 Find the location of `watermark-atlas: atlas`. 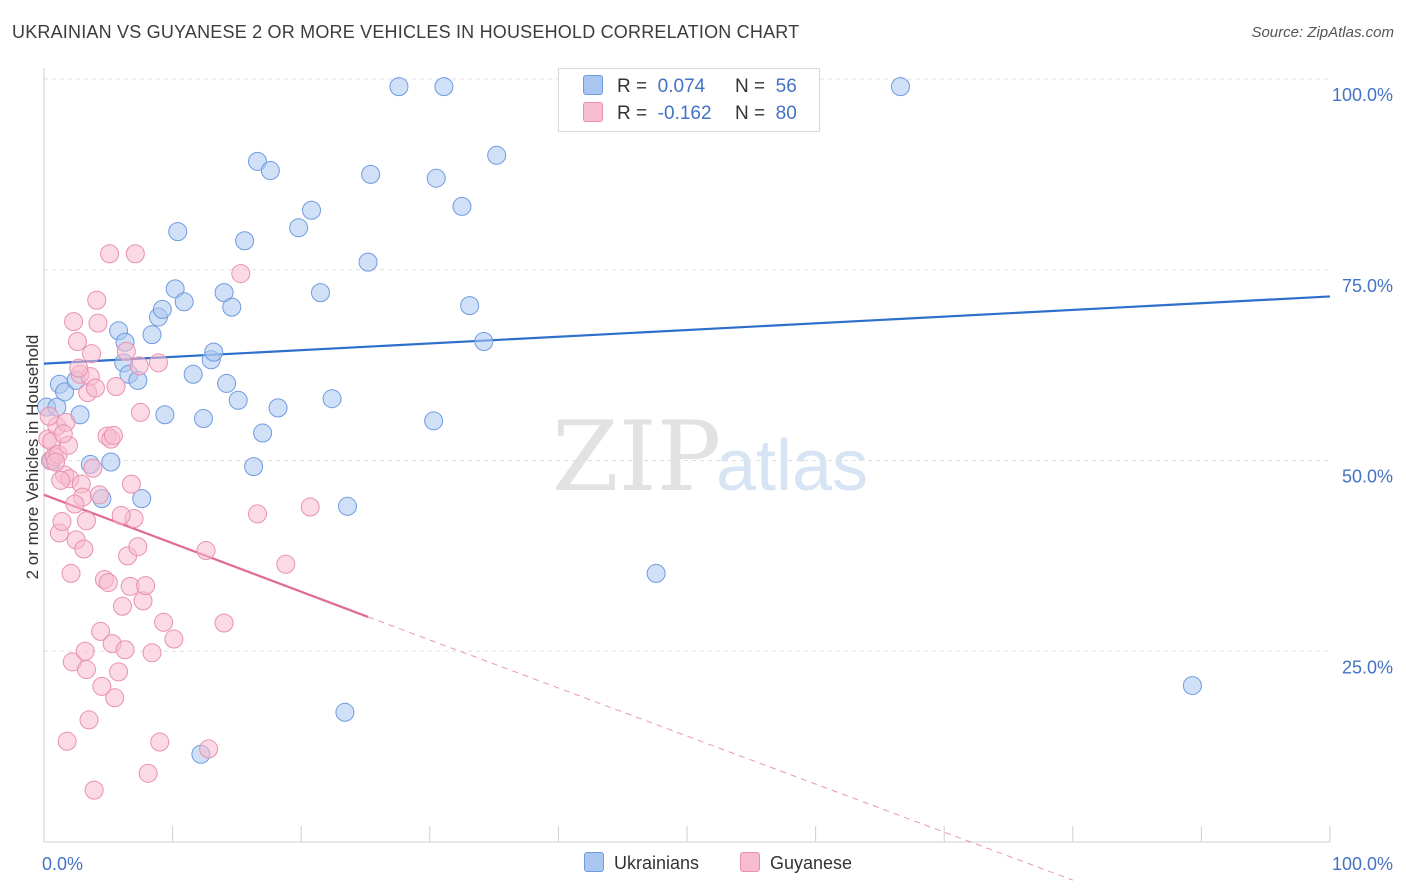

watermark-atlas: atlas is located at coordinates (792, 466).